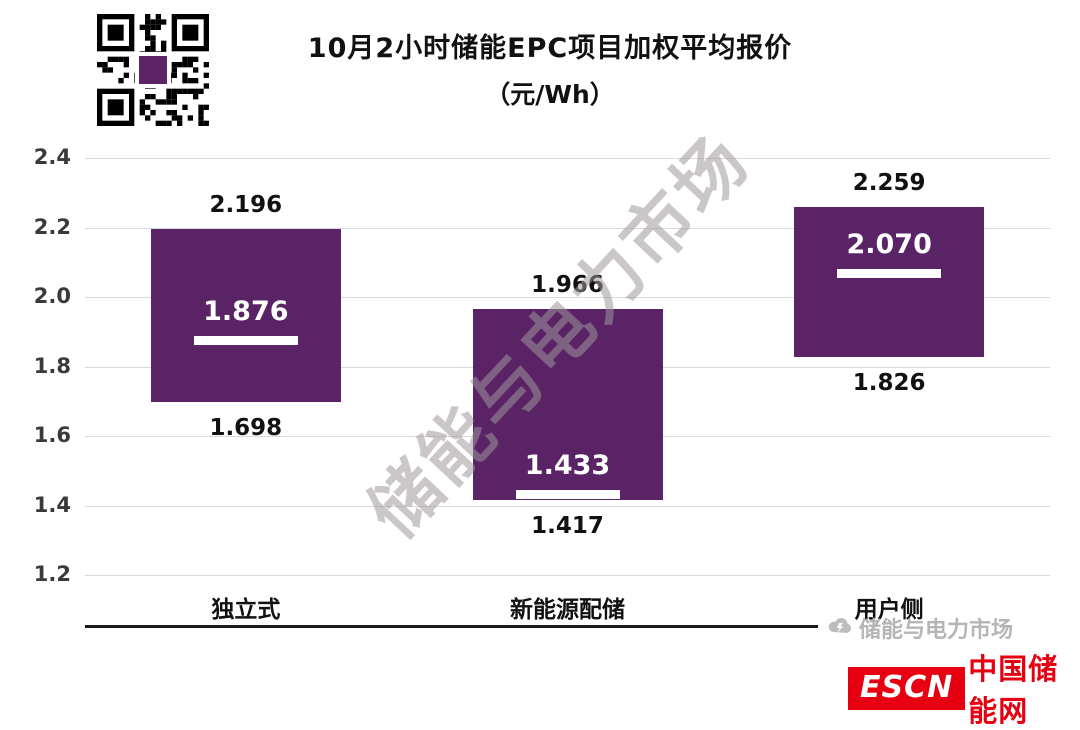 Image resolution: width=1080 pixels, height=730 pixels. What do you see at coordinates (1013, 690) in the screenshot?
I see `site-name: 中国储能网` at bounding box center [1013, 690].